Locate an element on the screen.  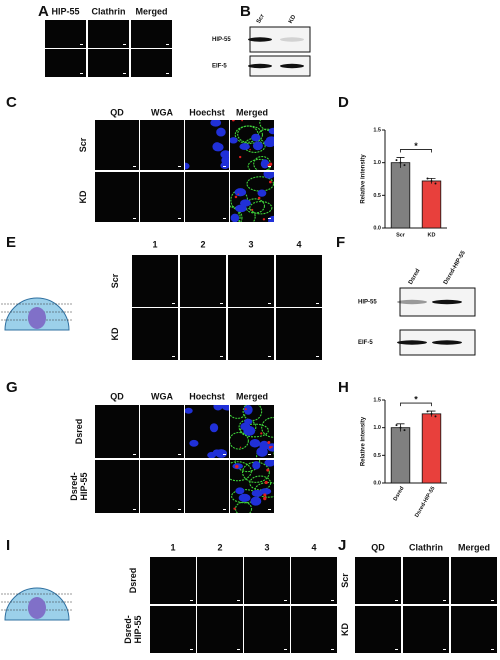
membrane is located at coordinates (261, 207).